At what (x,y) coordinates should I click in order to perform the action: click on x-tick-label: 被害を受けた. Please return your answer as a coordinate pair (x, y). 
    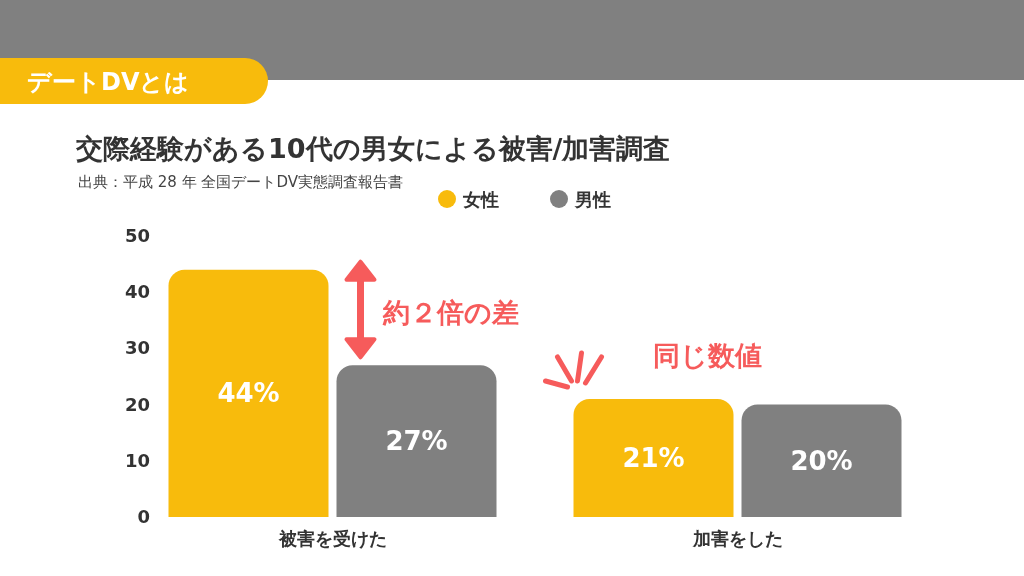
    Looking at the image, I should click on (332, 538).